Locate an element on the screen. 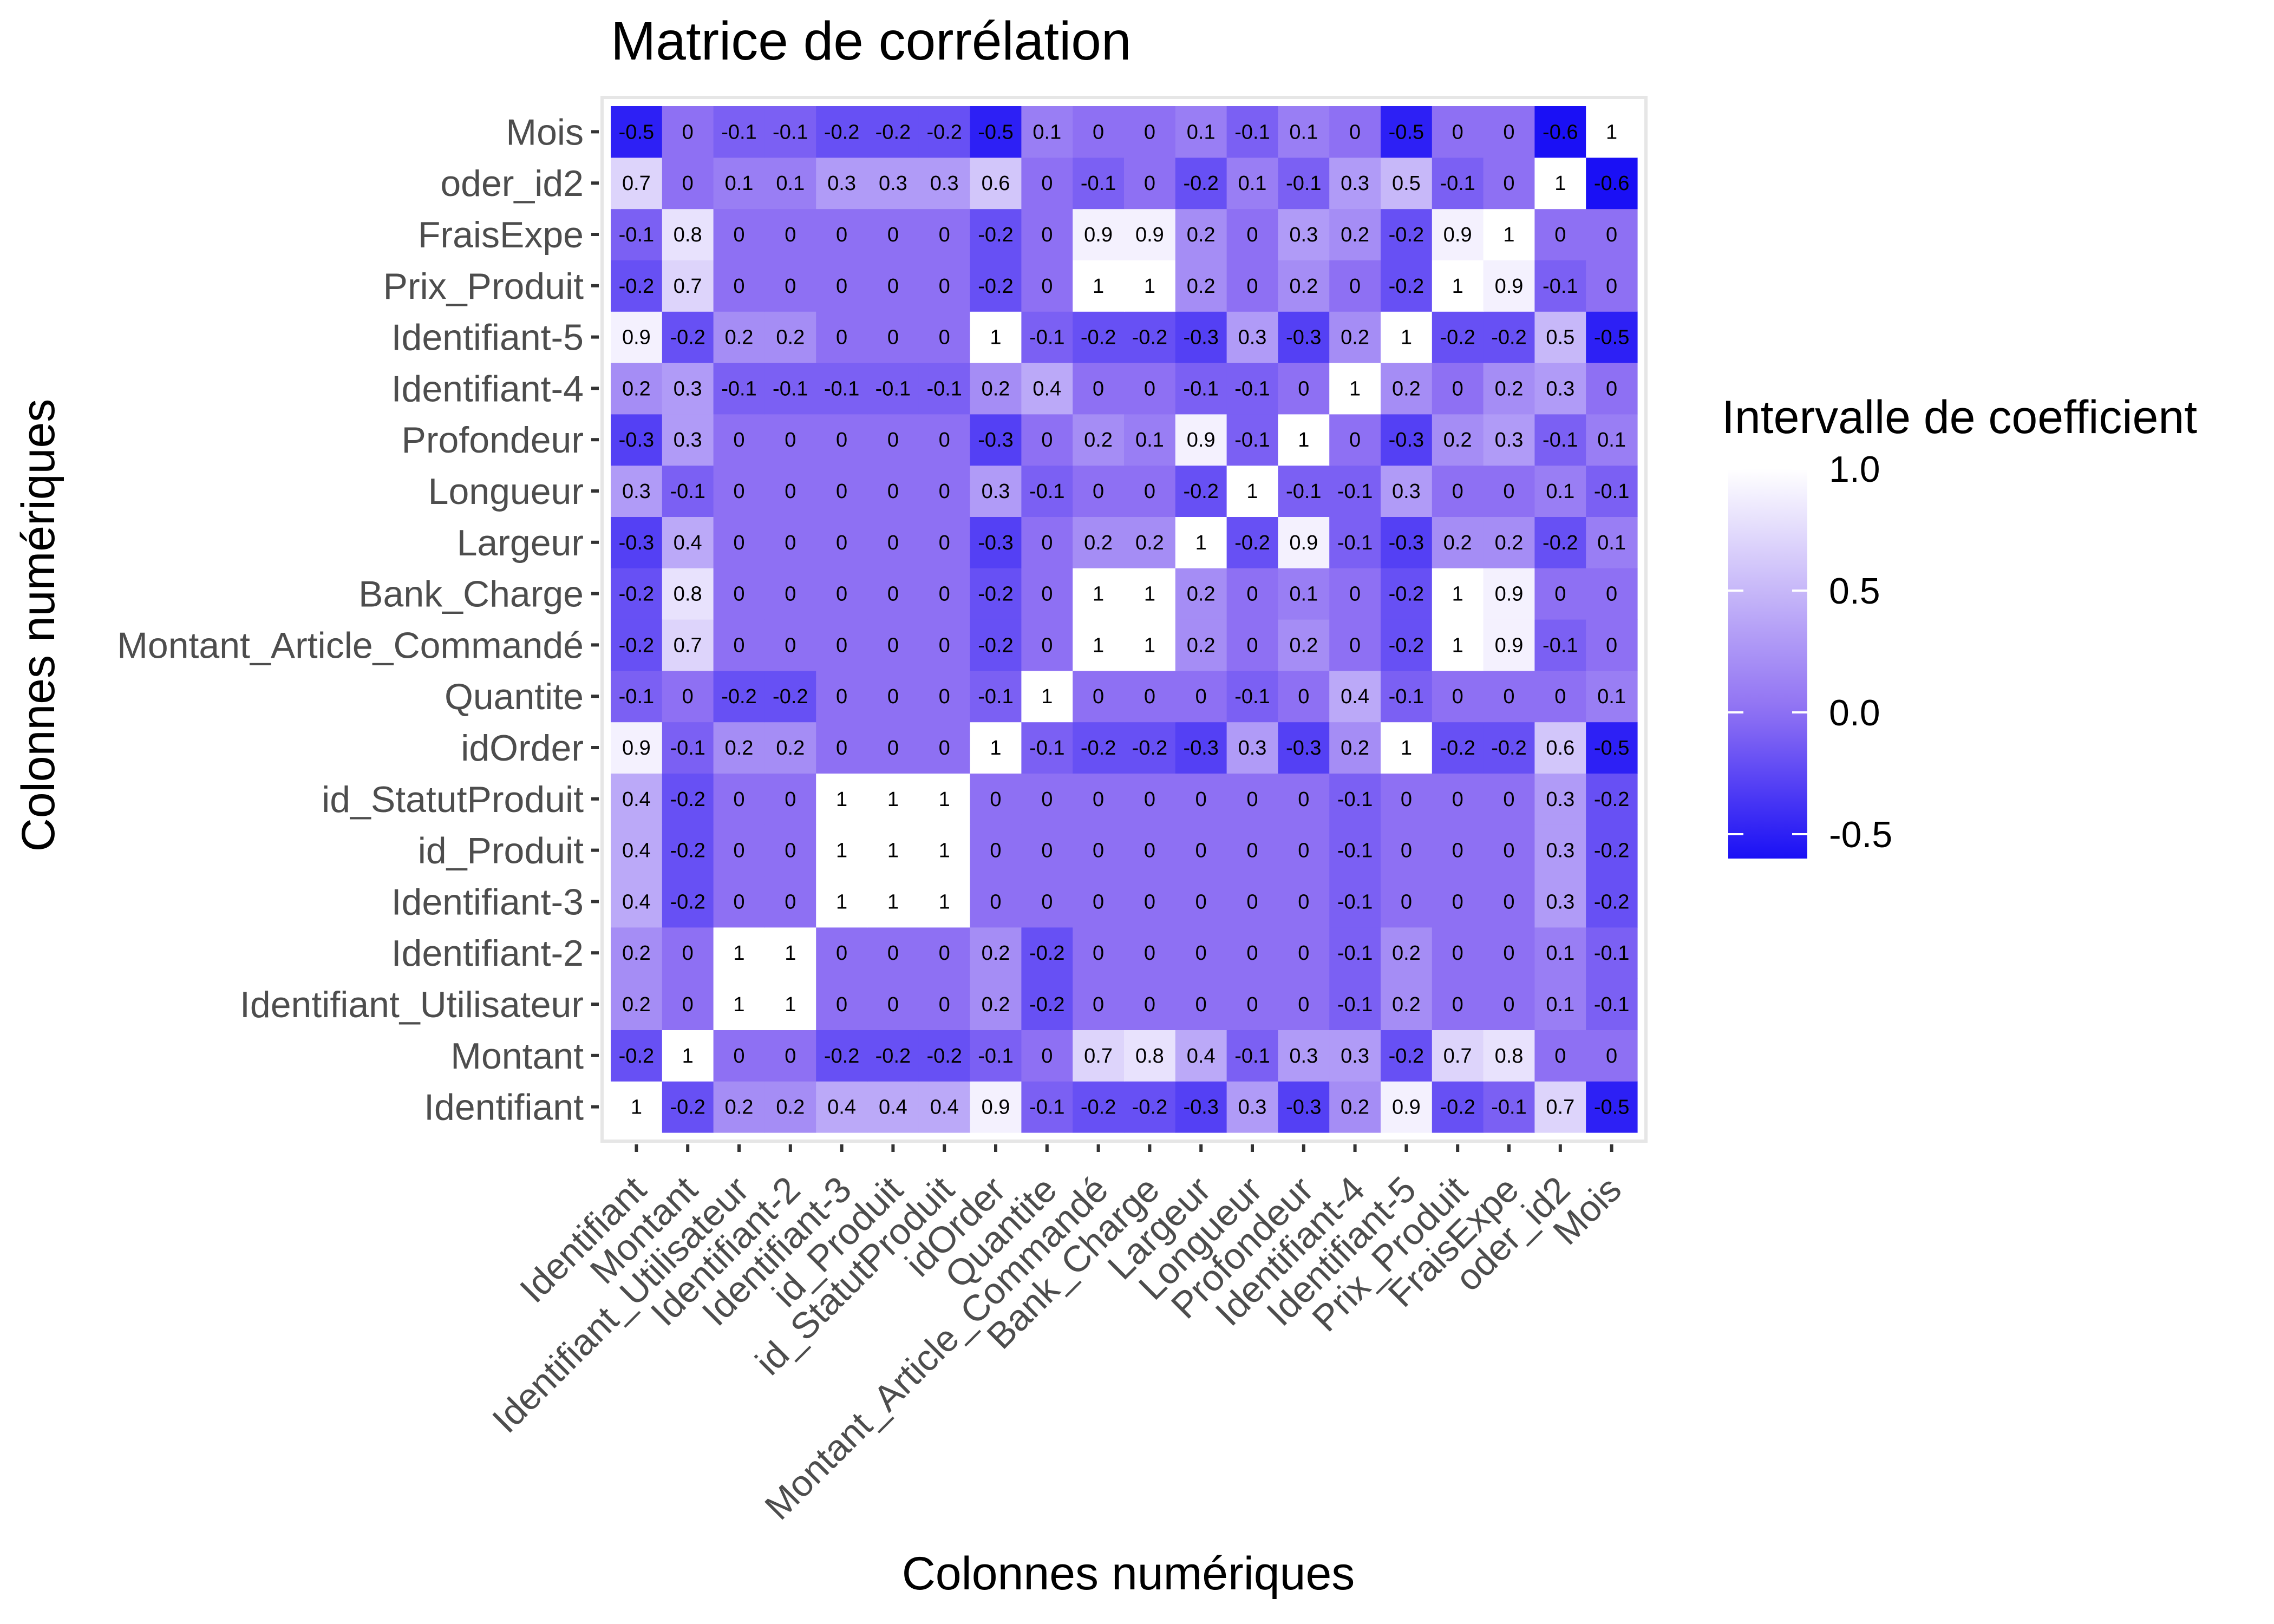  y-tick-label: oder_id2 is located at coordinates (512, 183).